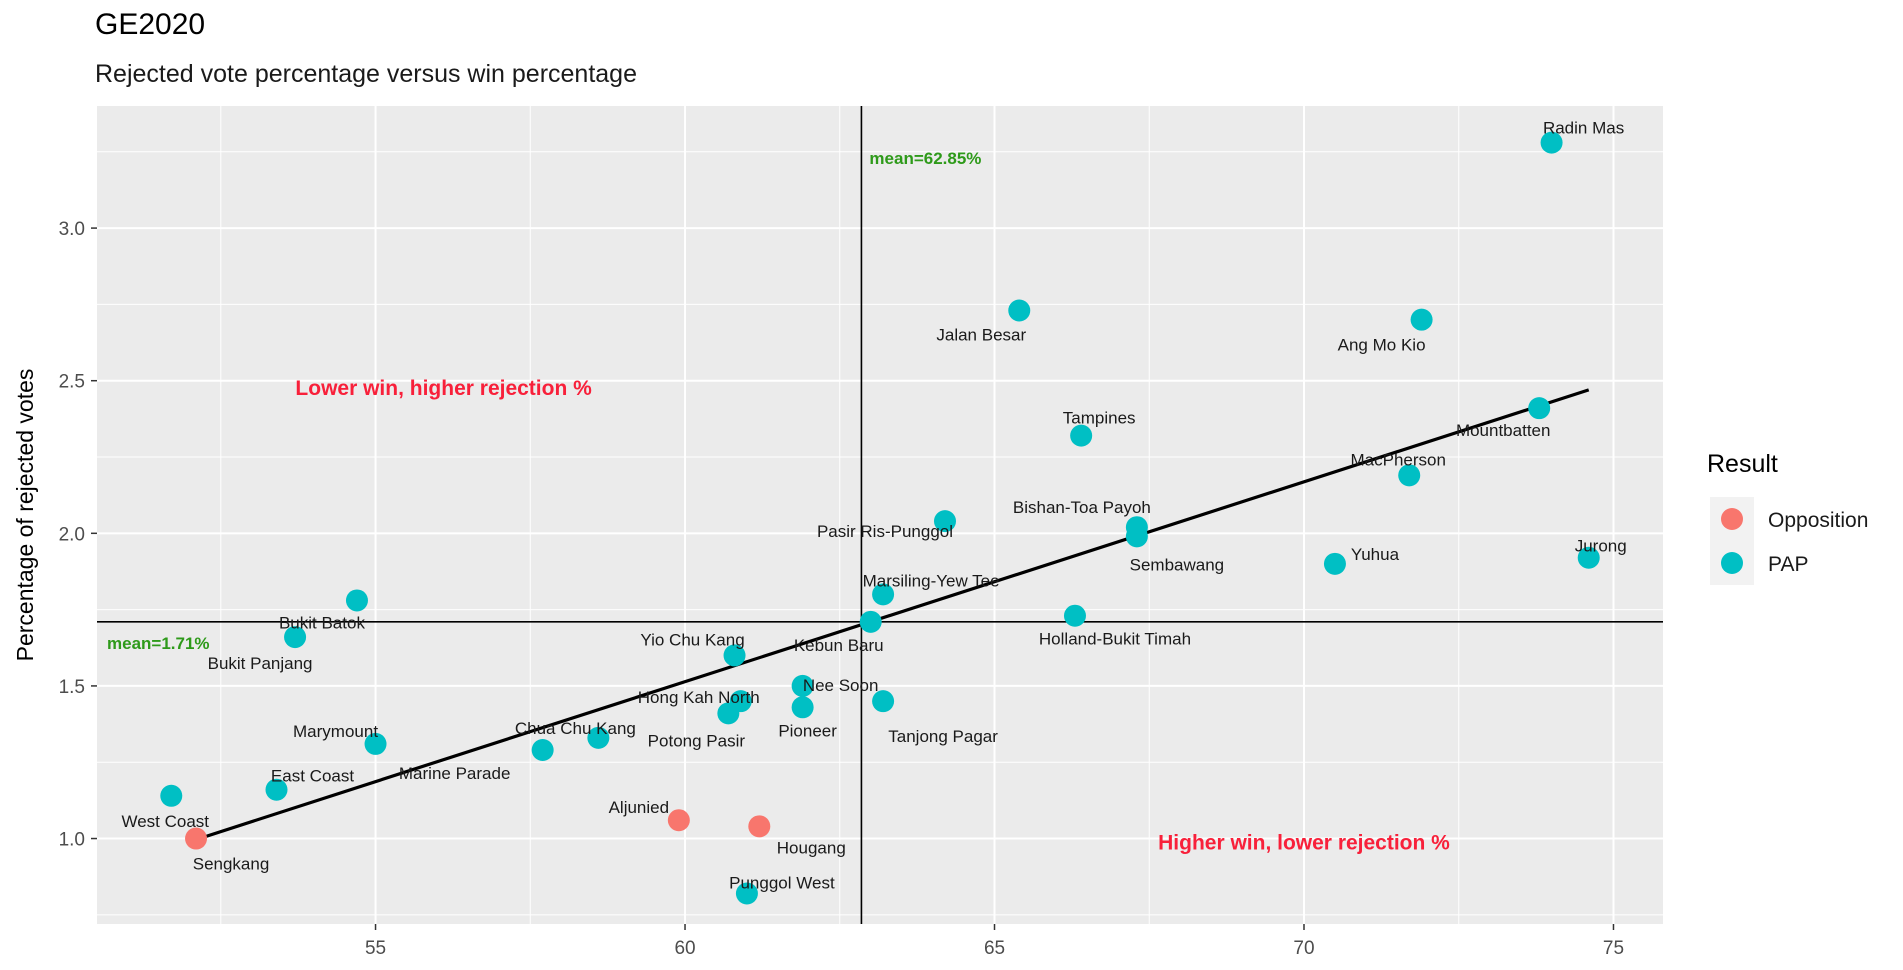  Describe the element at coordinates (1115, 639) in the screenshot. I see `point-label: Holland-Bukit Timah` at that location.